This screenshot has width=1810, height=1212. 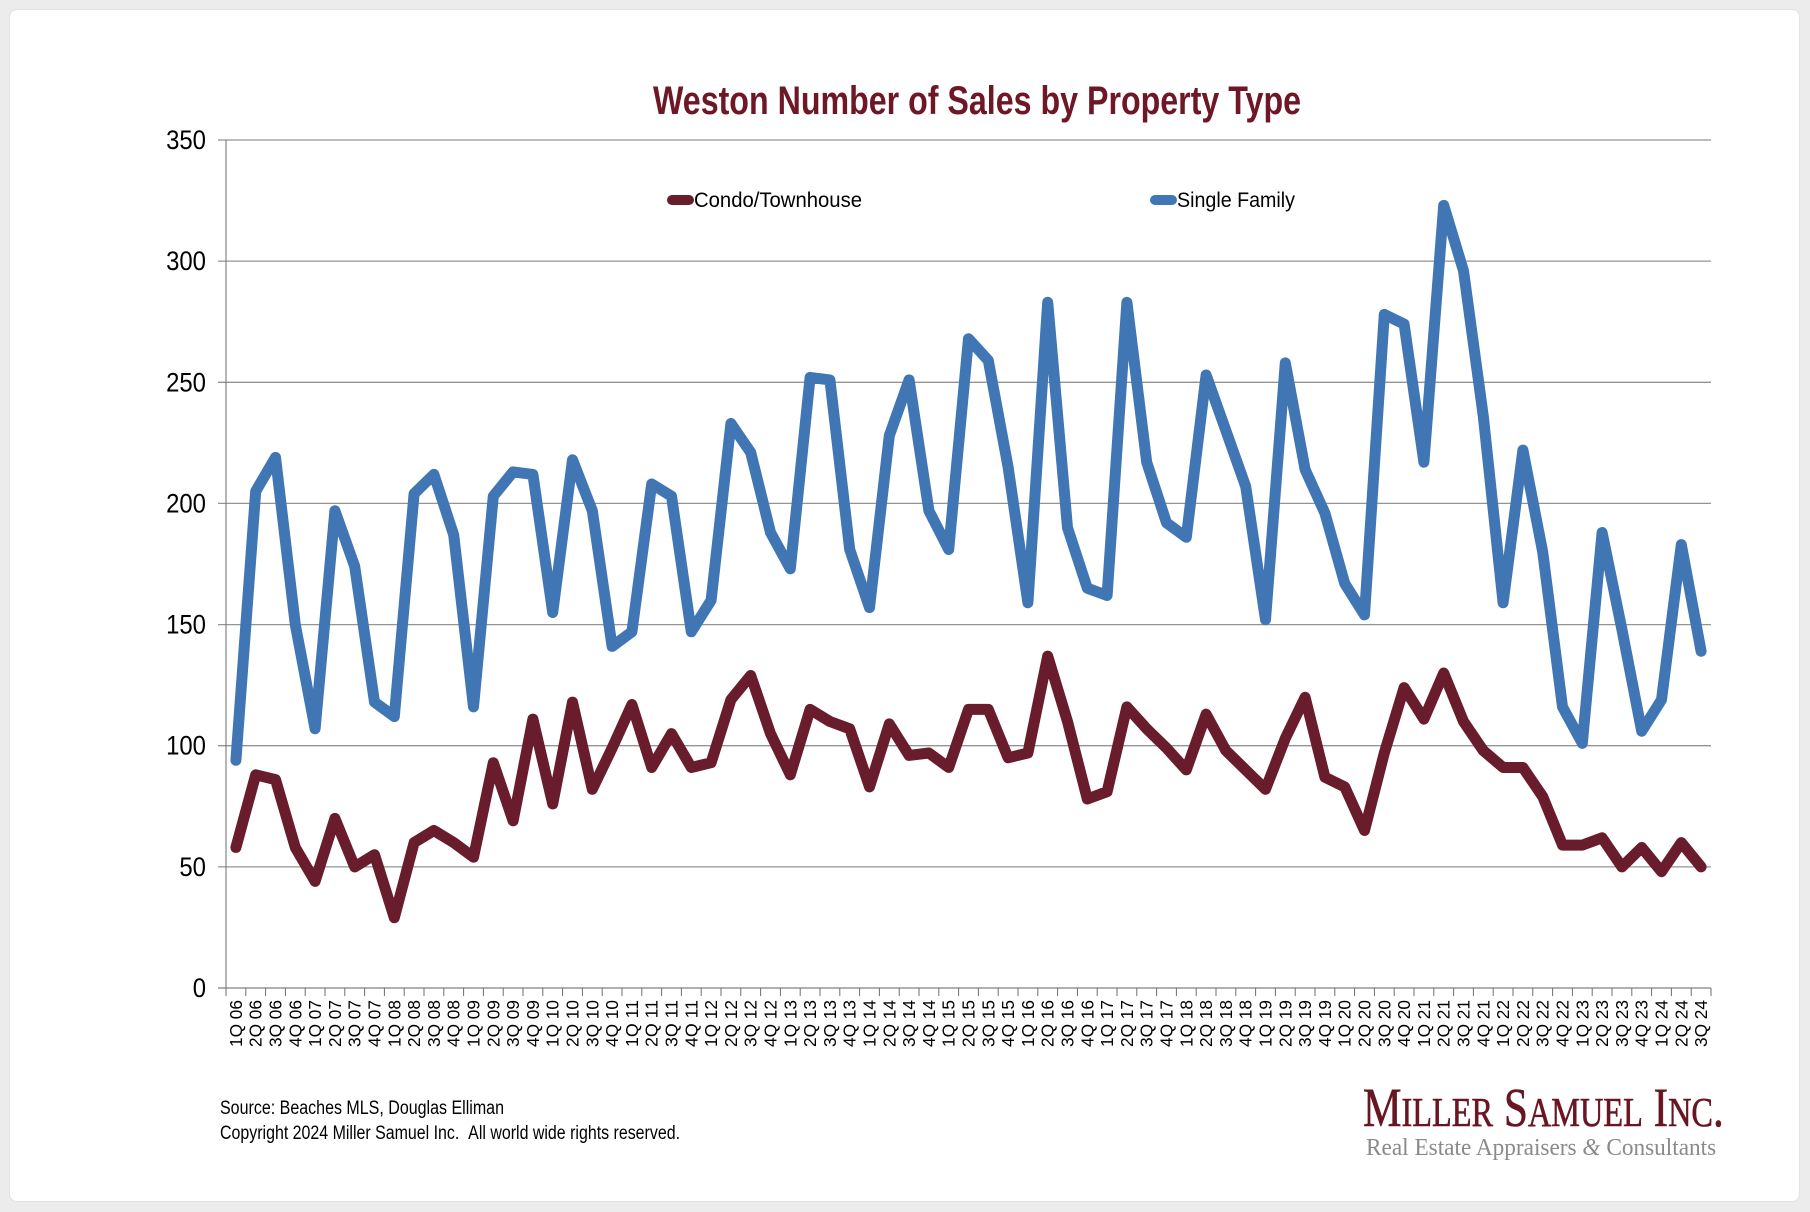 I want to click on svg-text: 4Q 17, so click(x=1167, y=1023).